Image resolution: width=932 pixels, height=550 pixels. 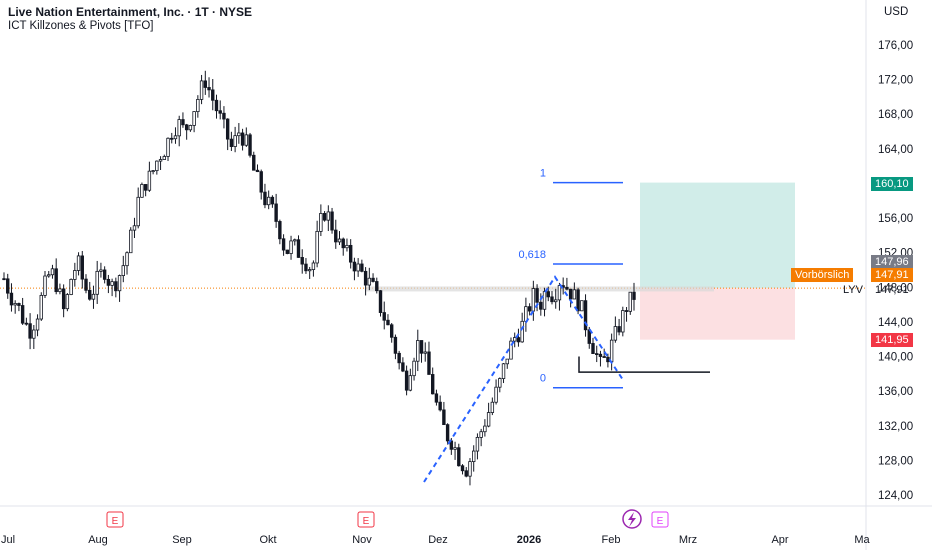 I want to click on y-tick-label: 128,00, so click(x=895, y=461).